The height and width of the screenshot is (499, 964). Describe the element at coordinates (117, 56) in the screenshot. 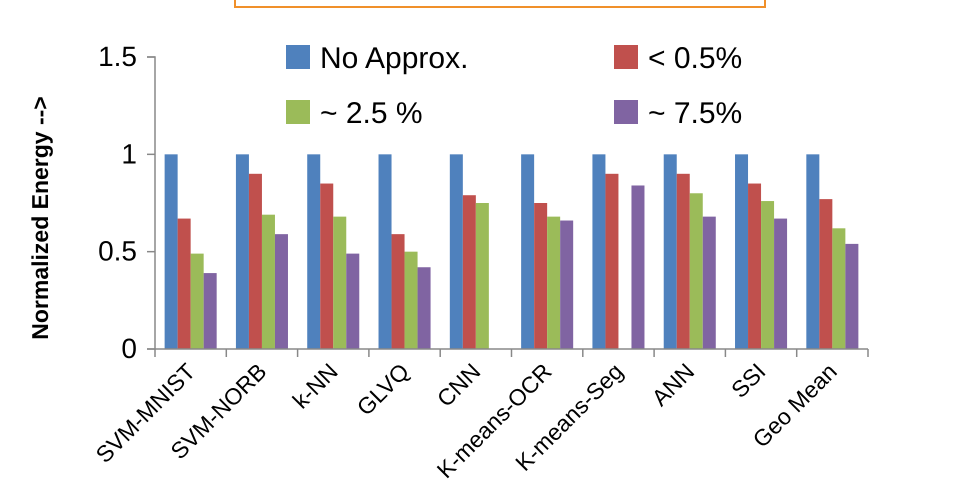

I see `y-tick-label: 1.5` at that location.